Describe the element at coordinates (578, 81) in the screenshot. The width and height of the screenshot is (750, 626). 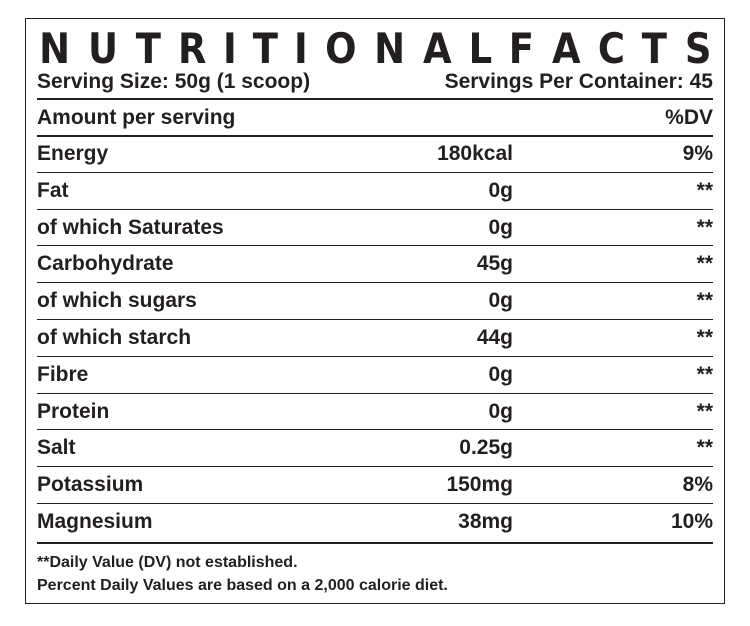
I see `servings-per-container: Servings Per Container: 45` at that location.